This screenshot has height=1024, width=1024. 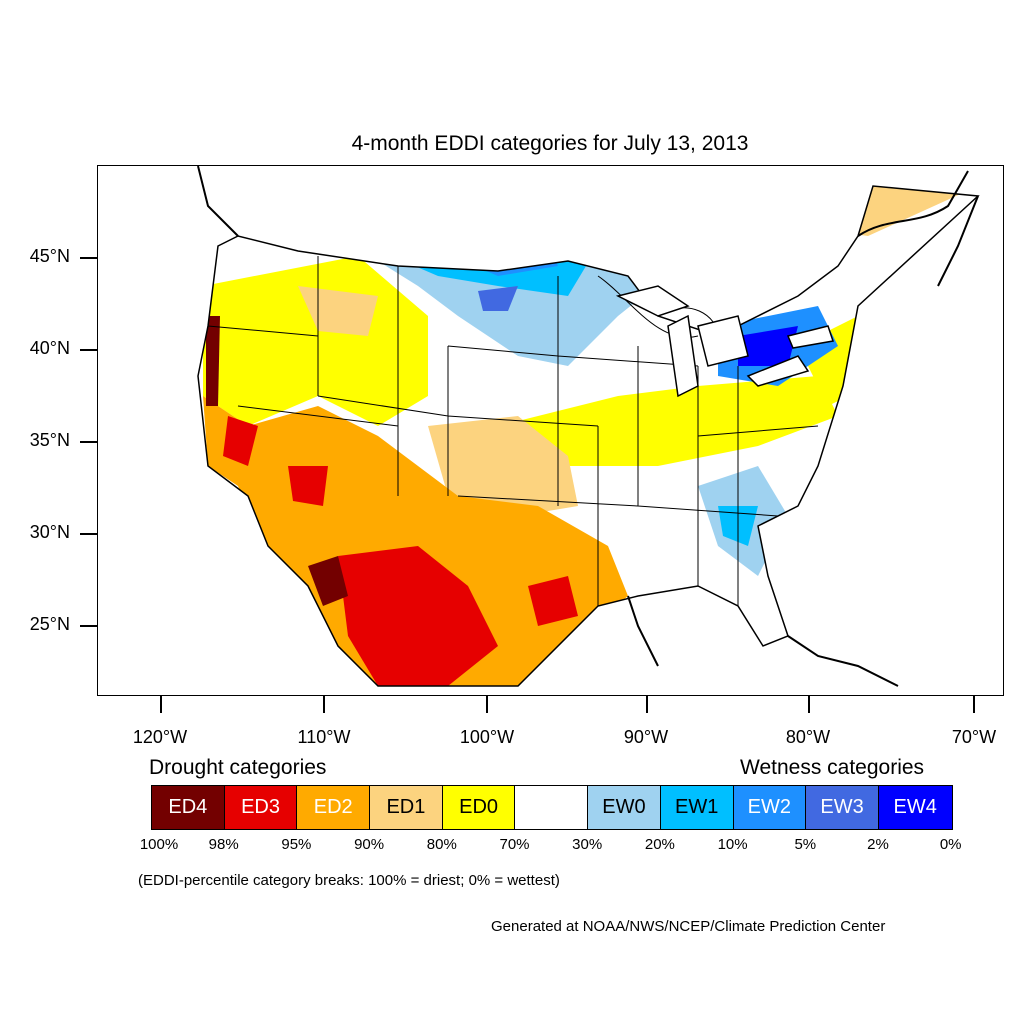 I want to click on wetness-heading: Wetness categories, so click(x=832, y=767).